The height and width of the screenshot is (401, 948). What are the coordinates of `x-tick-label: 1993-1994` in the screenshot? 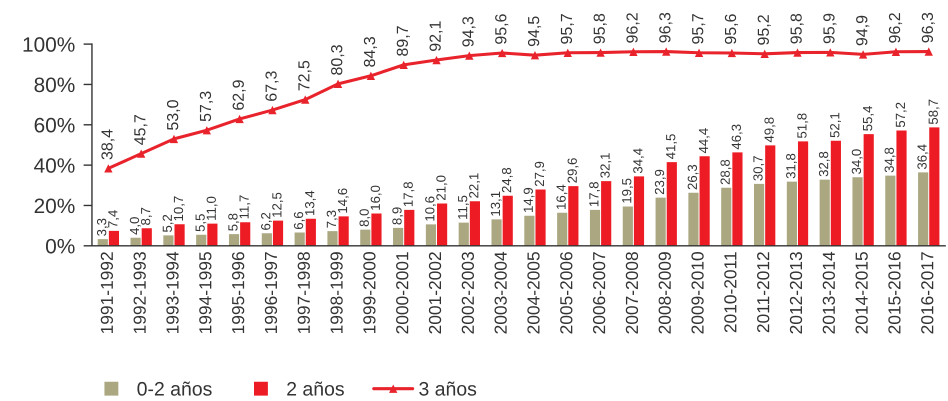 It's located at (172, 293).